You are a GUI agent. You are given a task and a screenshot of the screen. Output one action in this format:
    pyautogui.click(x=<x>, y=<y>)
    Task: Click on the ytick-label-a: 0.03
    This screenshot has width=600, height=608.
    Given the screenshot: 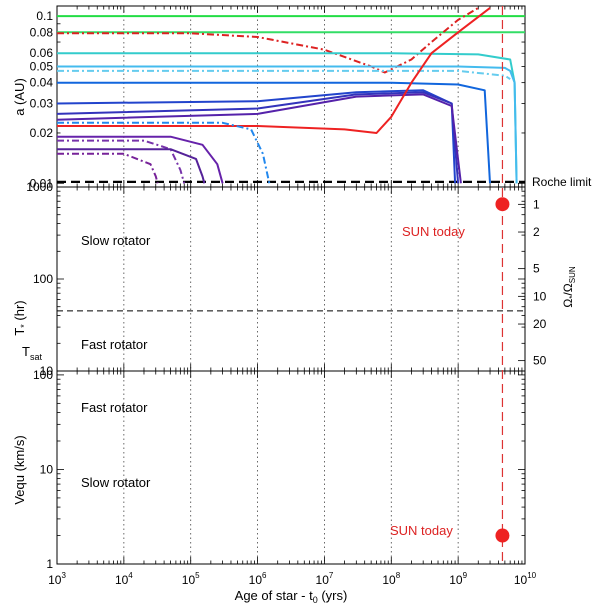 What is the action you would take?
    pyautogui.click(x=42, y=104)
    